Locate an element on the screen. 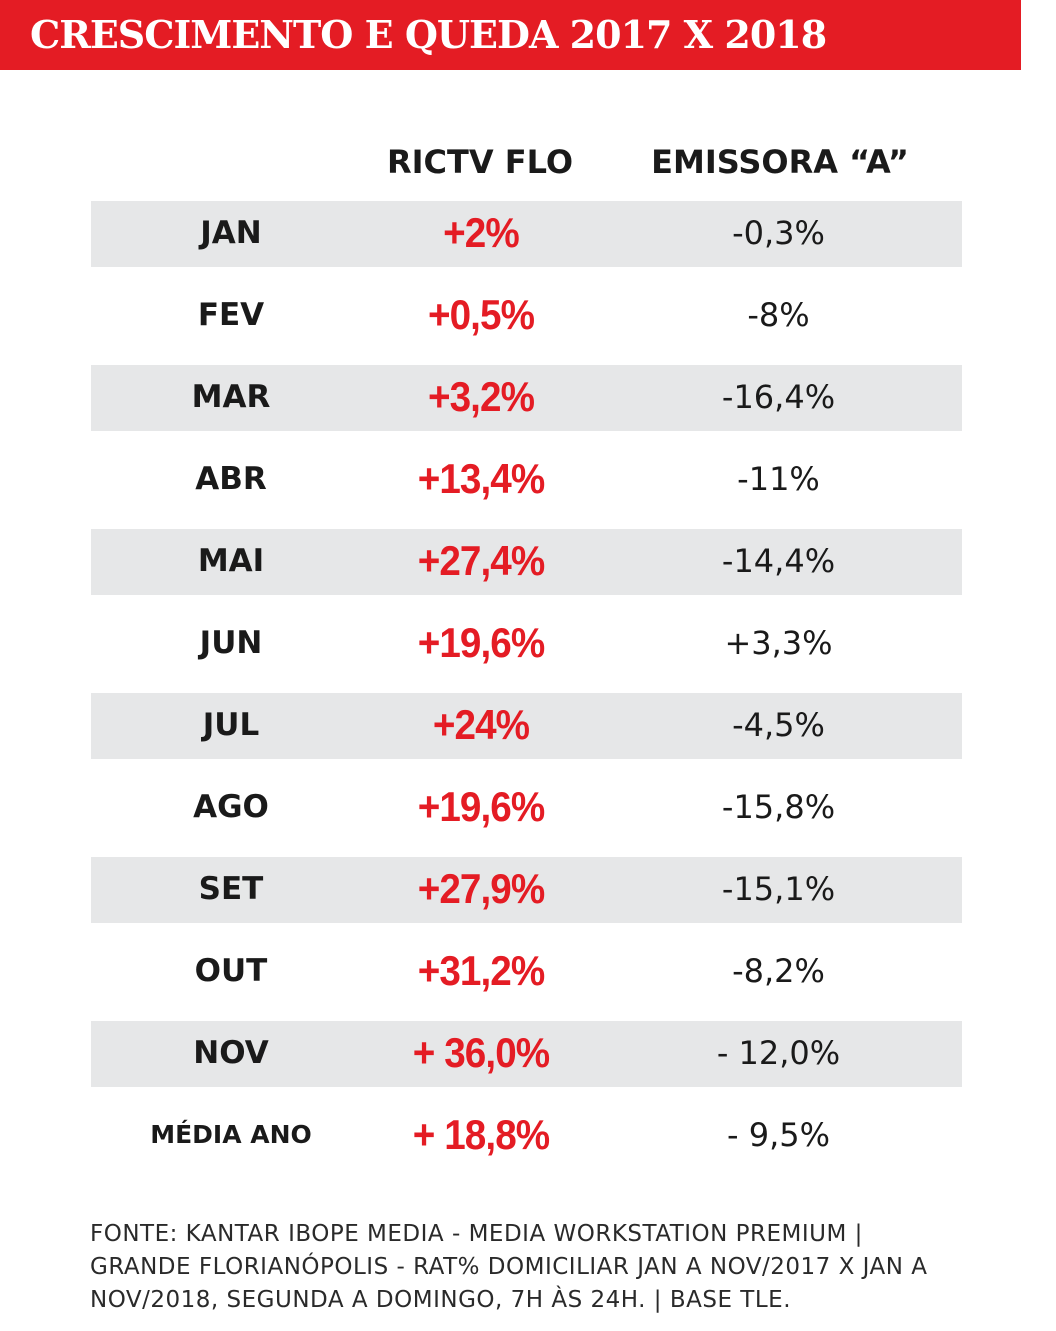 The height and width of the screenshot is (1331, 1056). table-row: OUT +31,2% -8,2% is located at coordinates (526, 972).